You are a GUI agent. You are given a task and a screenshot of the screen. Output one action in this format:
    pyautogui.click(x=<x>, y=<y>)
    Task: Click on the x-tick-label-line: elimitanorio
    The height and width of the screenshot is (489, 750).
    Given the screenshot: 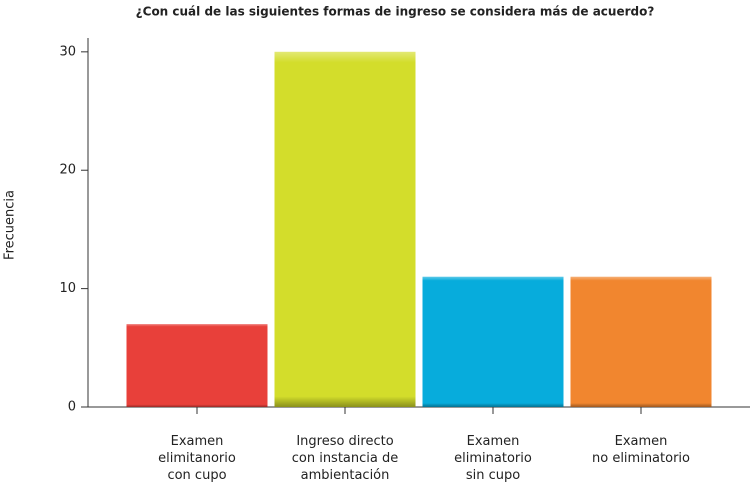 What is the action you would take?
    pyautogui.click(x=197, y=458)
    